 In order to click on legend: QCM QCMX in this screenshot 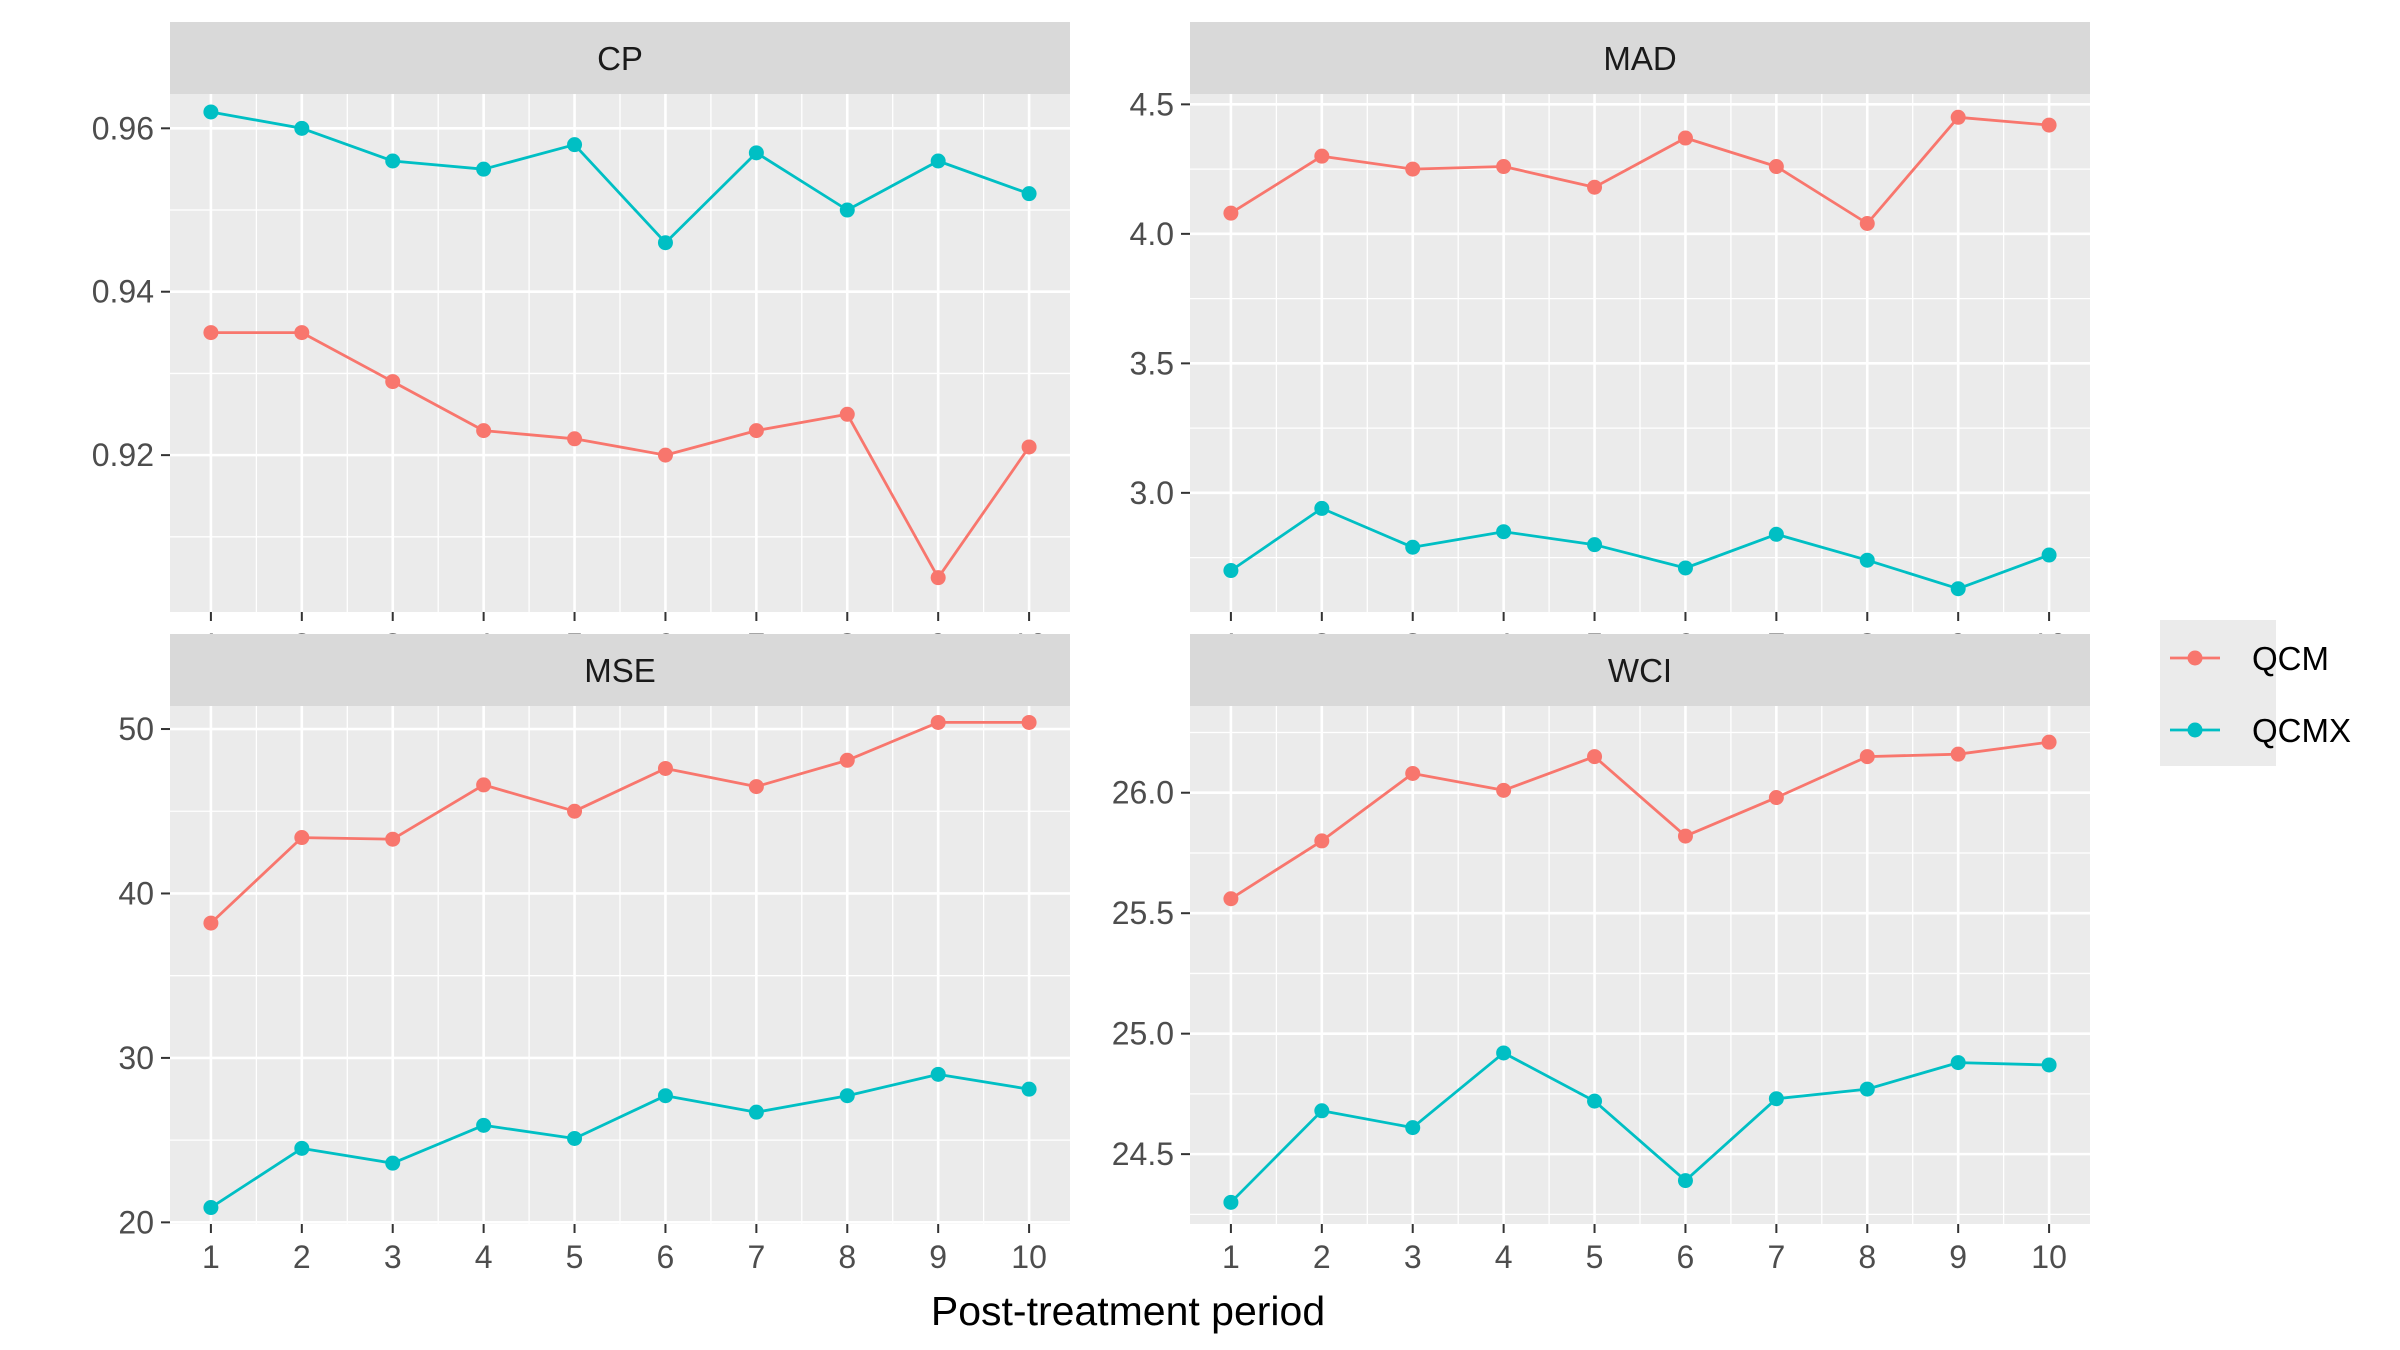, I will do `click(2255, 693)`.